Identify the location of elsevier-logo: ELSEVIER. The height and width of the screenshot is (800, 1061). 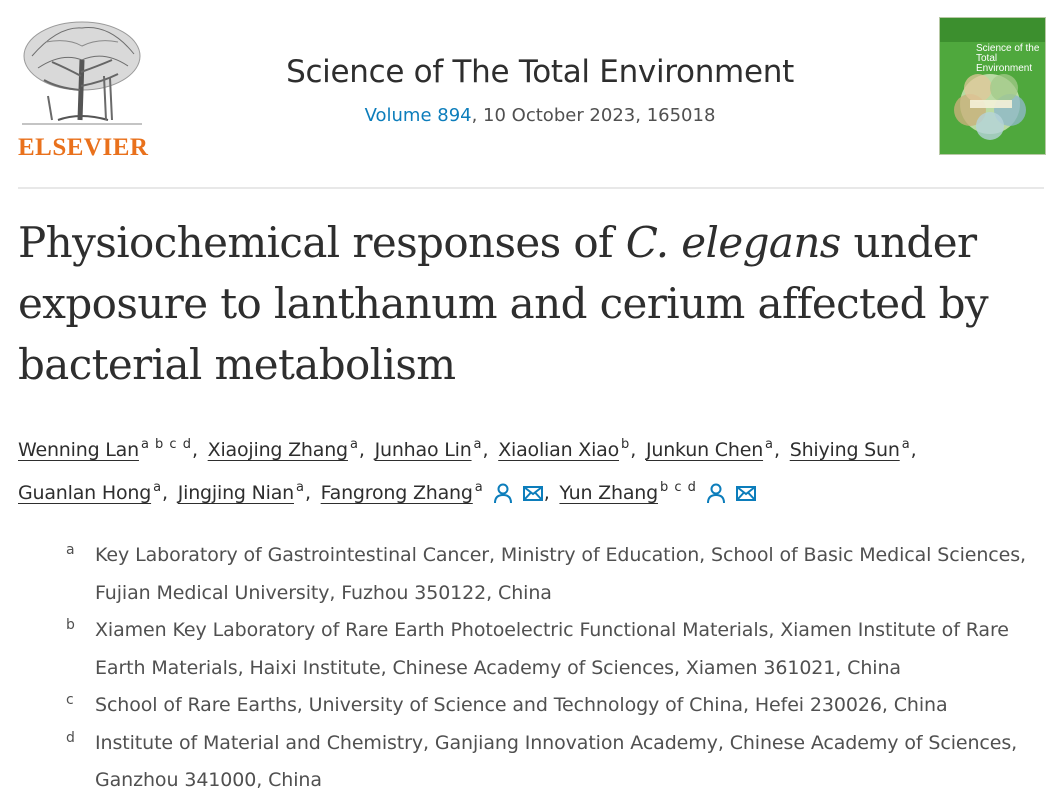
(83, 88).